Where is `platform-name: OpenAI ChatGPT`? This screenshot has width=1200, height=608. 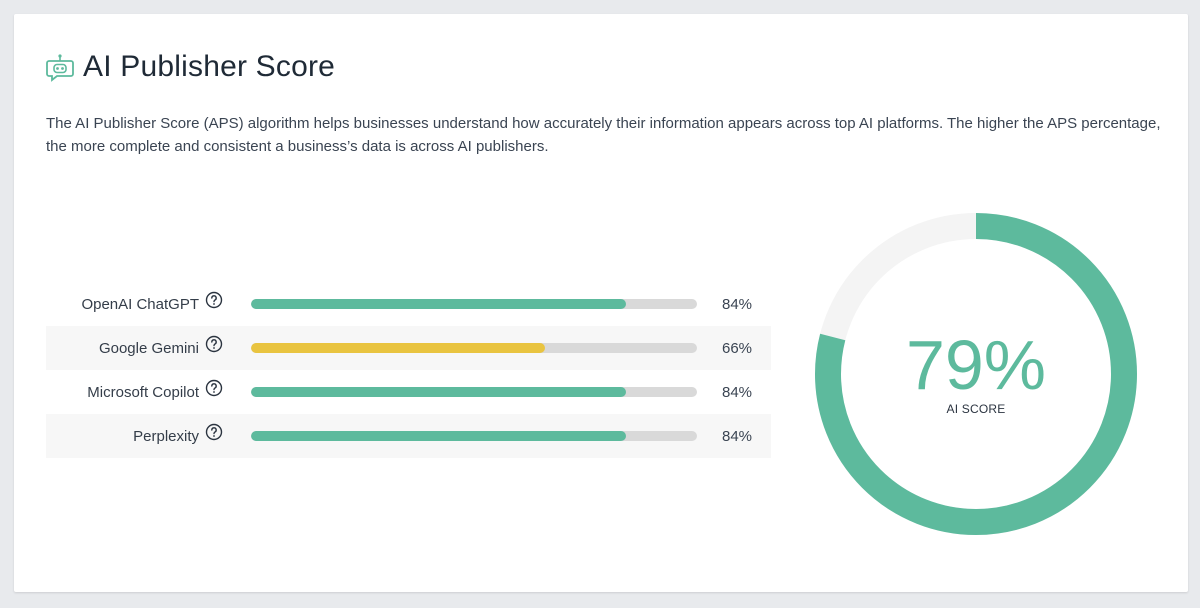 platform-name: OpenAI ChatGPT is located at coordinates (140, 304).